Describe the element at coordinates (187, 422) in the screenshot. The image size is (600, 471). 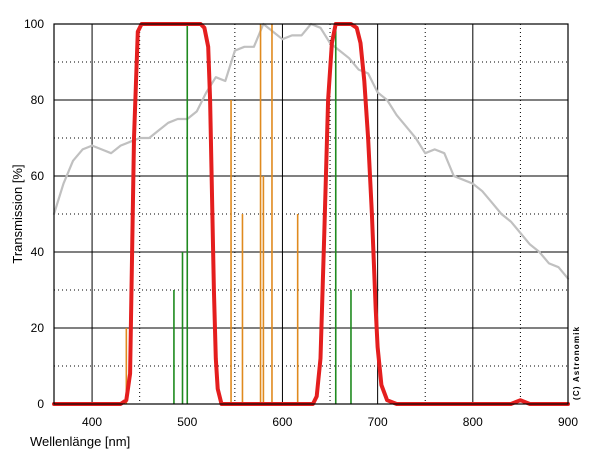
I see `x-tick-label: 500` at that location.